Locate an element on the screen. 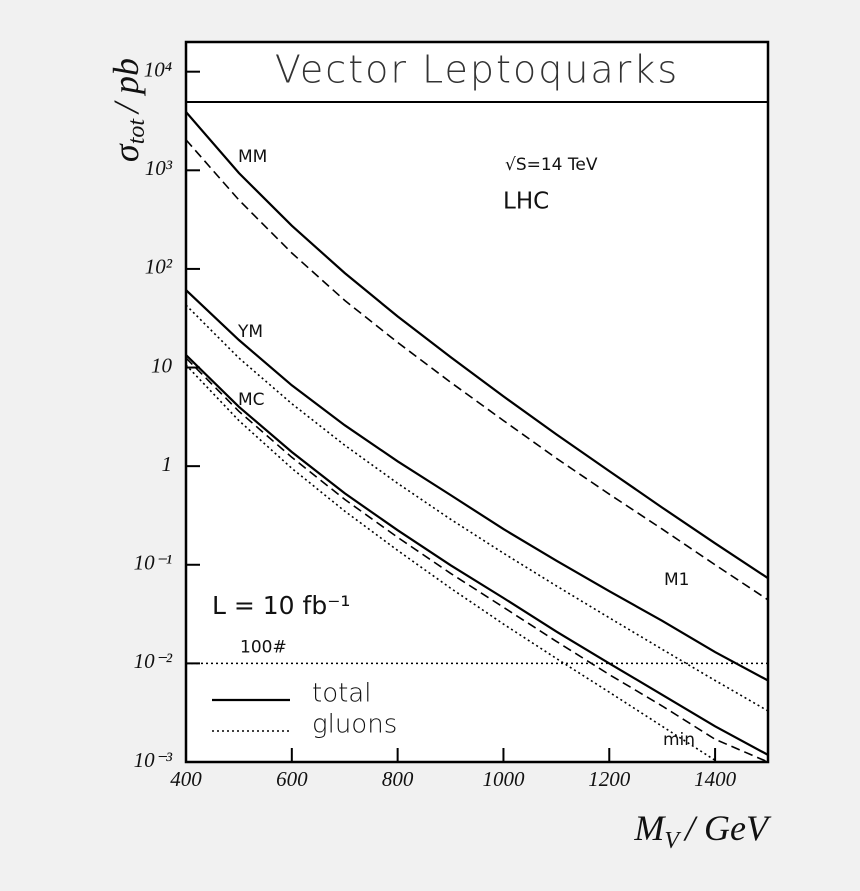 The height and width of the screenshot is (891, 860). legend-label: total is located at coordinates (341, 694).